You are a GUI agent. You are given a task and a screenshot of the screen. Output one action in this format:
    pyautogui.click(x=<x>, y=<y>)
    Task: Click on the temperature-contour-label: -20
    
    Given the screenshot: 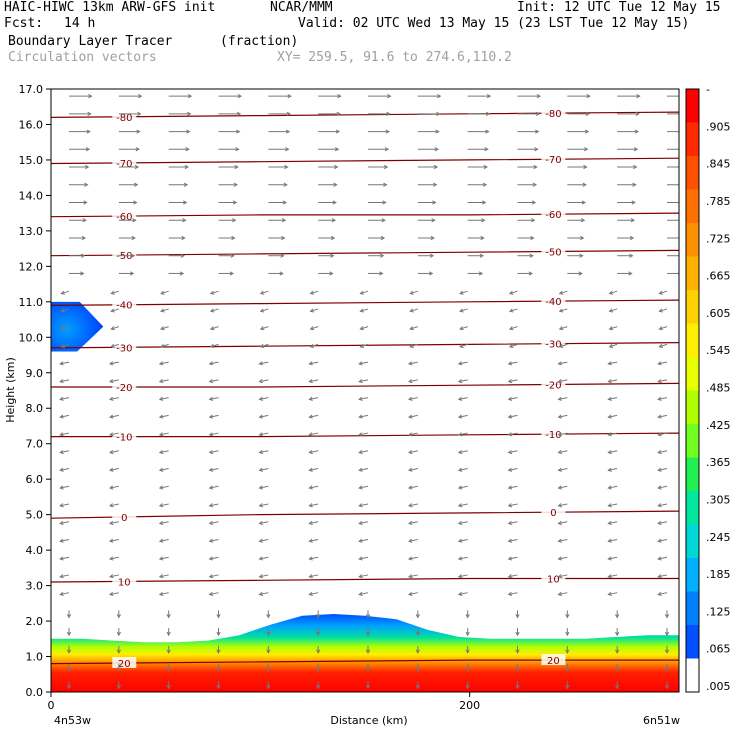 What is the action you would take?
    pyautogui.click(x=553, y=385)
    